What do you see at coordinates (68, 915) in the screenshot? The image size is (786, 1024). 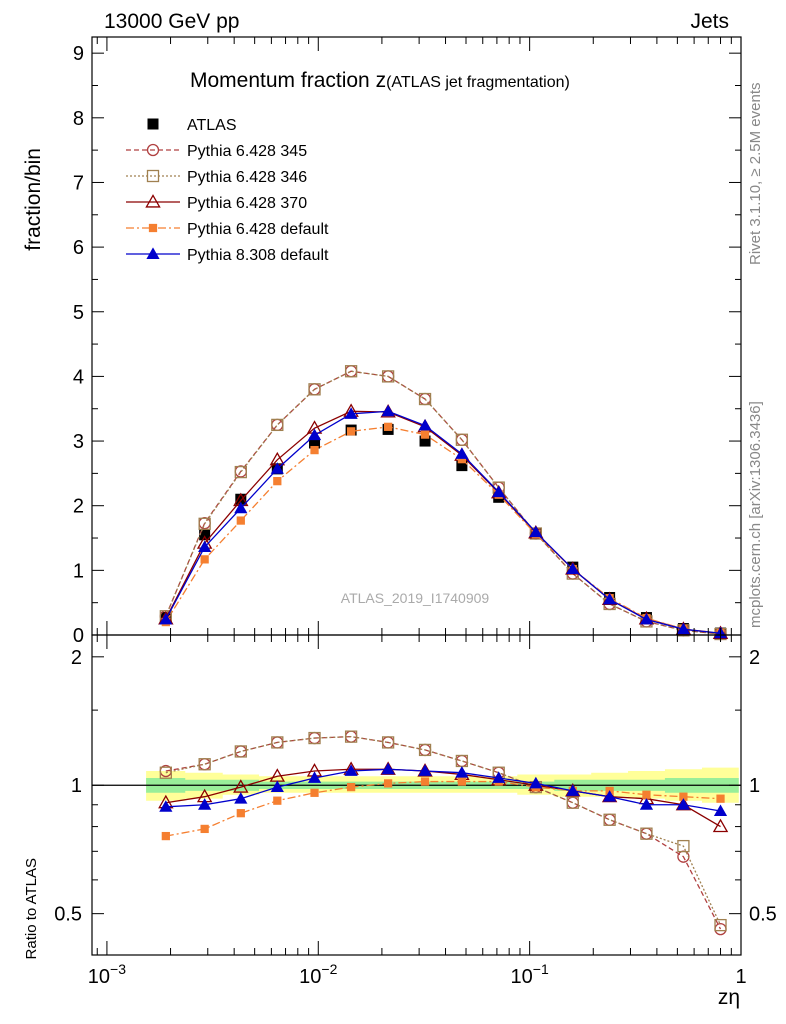 I see `ratio-y-tick-label: 0.5` at bounding box center [68, 915].